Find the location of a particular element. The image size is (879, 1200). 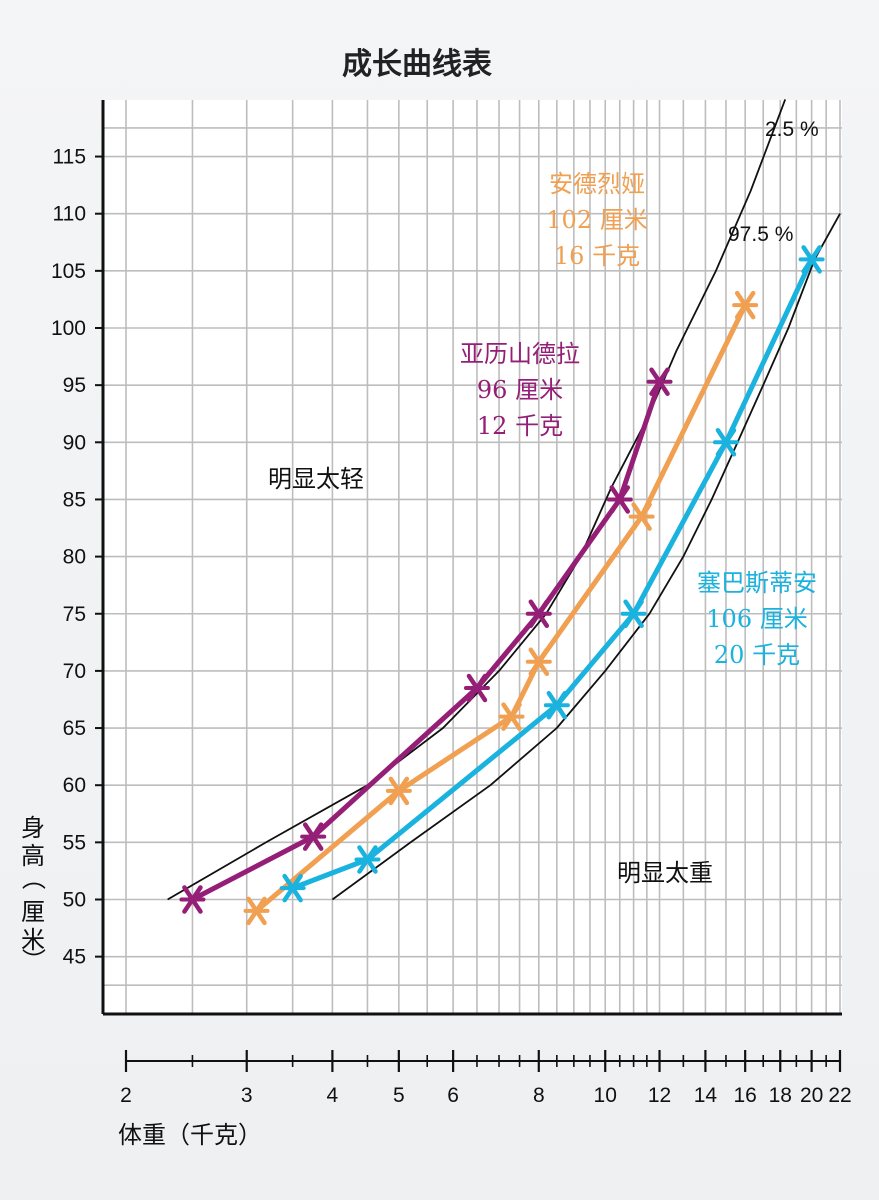

annotation-sebastian-height: 106 厘米 is located at coordinates (756, 619).